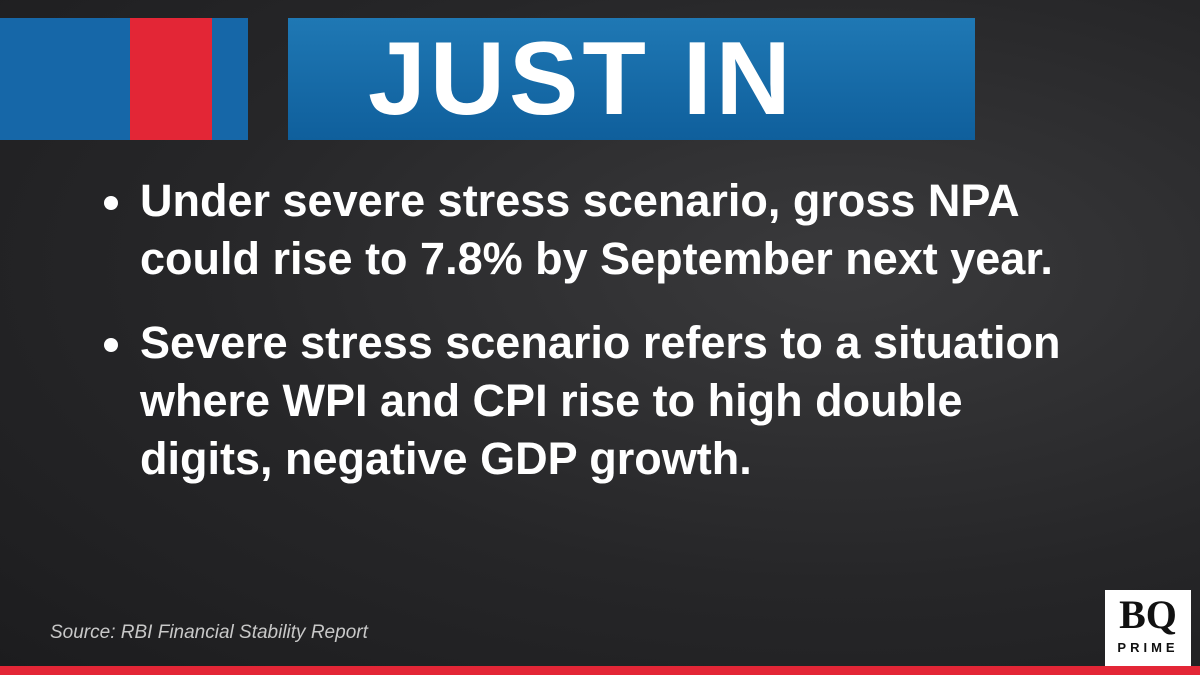  What do you see at coordinates (1148, 647) in the screenshot?
I see `logo-bottom: PRIME` at bounding box center [1148, 647].